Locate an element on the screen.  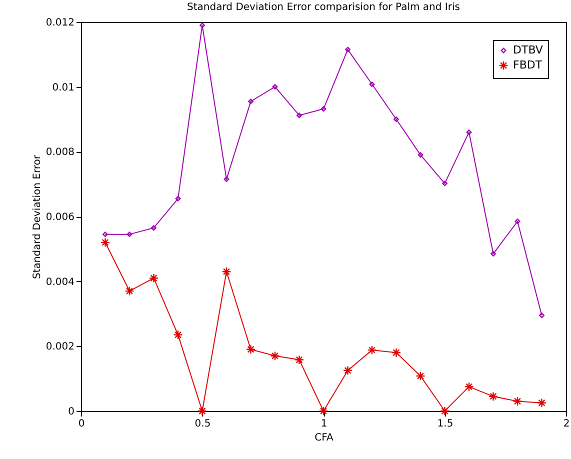
chart-title: Standard Deviation Error comparision for Palm and Iris is located at coordinates (323, 7).